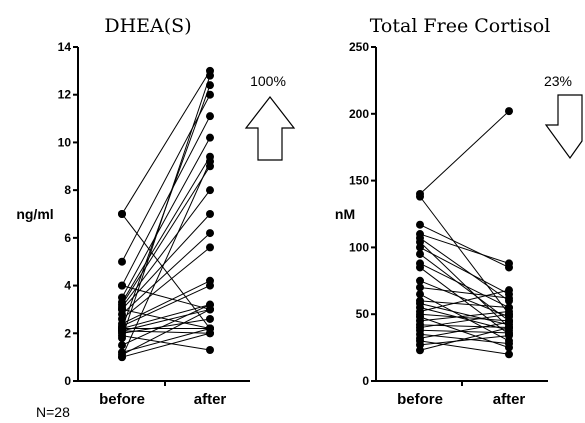 The height and width of the screenshot is (423, 585). What do you see at coordinates (67, 238) in the screenshot?
I see `dhea-y-tick-label: 6` at bounding box center [67, 238].